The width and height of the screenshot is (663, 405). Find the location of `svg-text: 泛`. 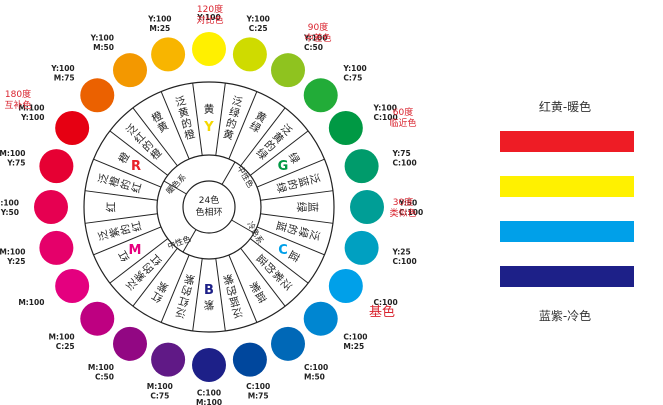

svg-text: 泛 is located at coordinates (181, 312).